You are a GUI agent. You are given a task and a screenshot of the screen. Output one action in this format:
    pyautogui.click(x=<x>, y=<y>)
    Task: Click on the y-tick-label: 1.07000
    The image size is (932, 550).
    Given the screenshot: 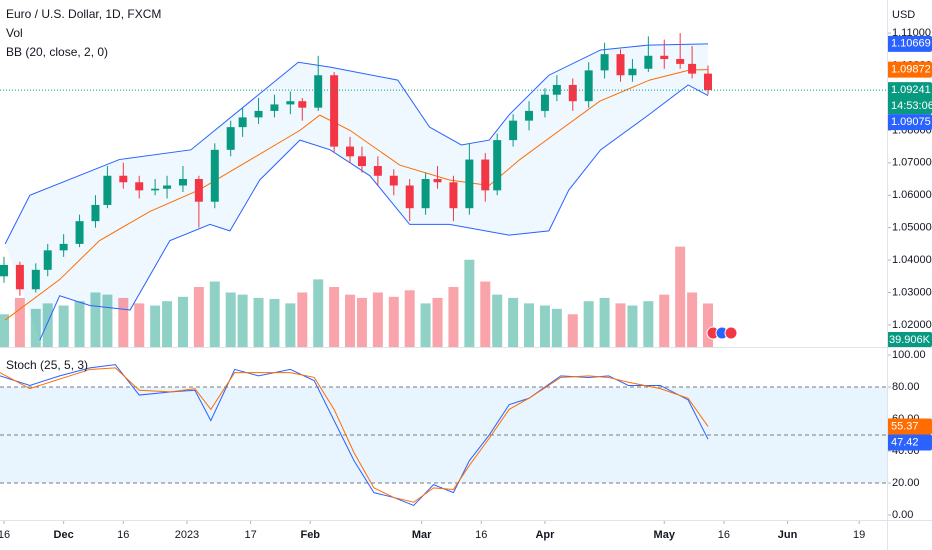 What is the action you would take?
    pyautogui.click(x=912, y=163)
    